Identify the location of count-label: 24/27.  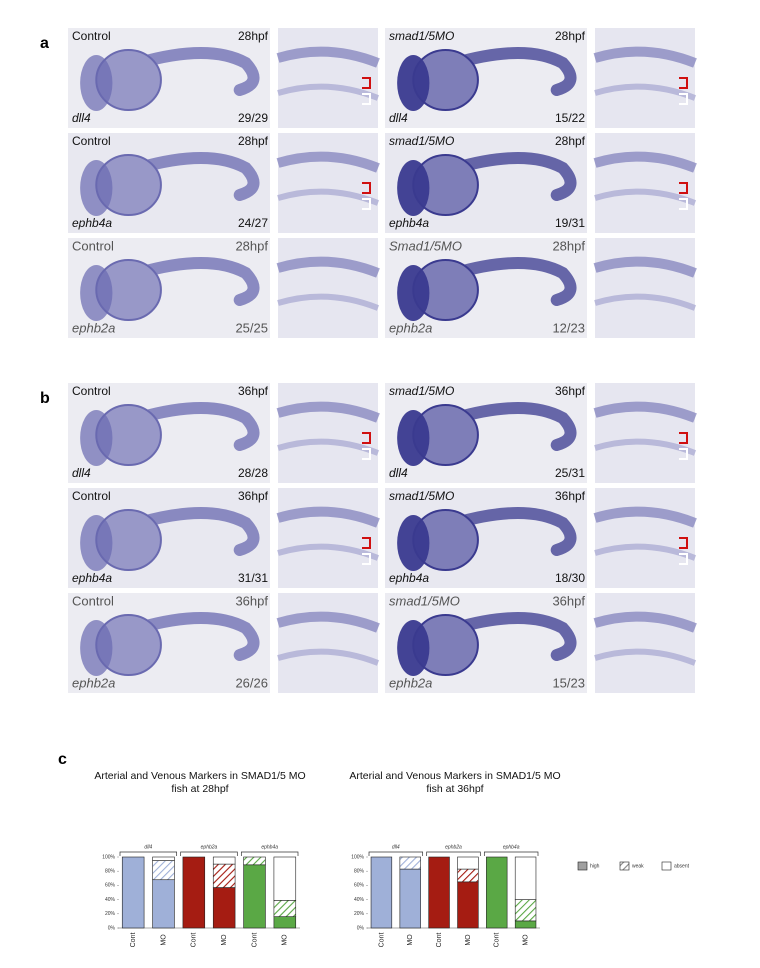
(253, 223).